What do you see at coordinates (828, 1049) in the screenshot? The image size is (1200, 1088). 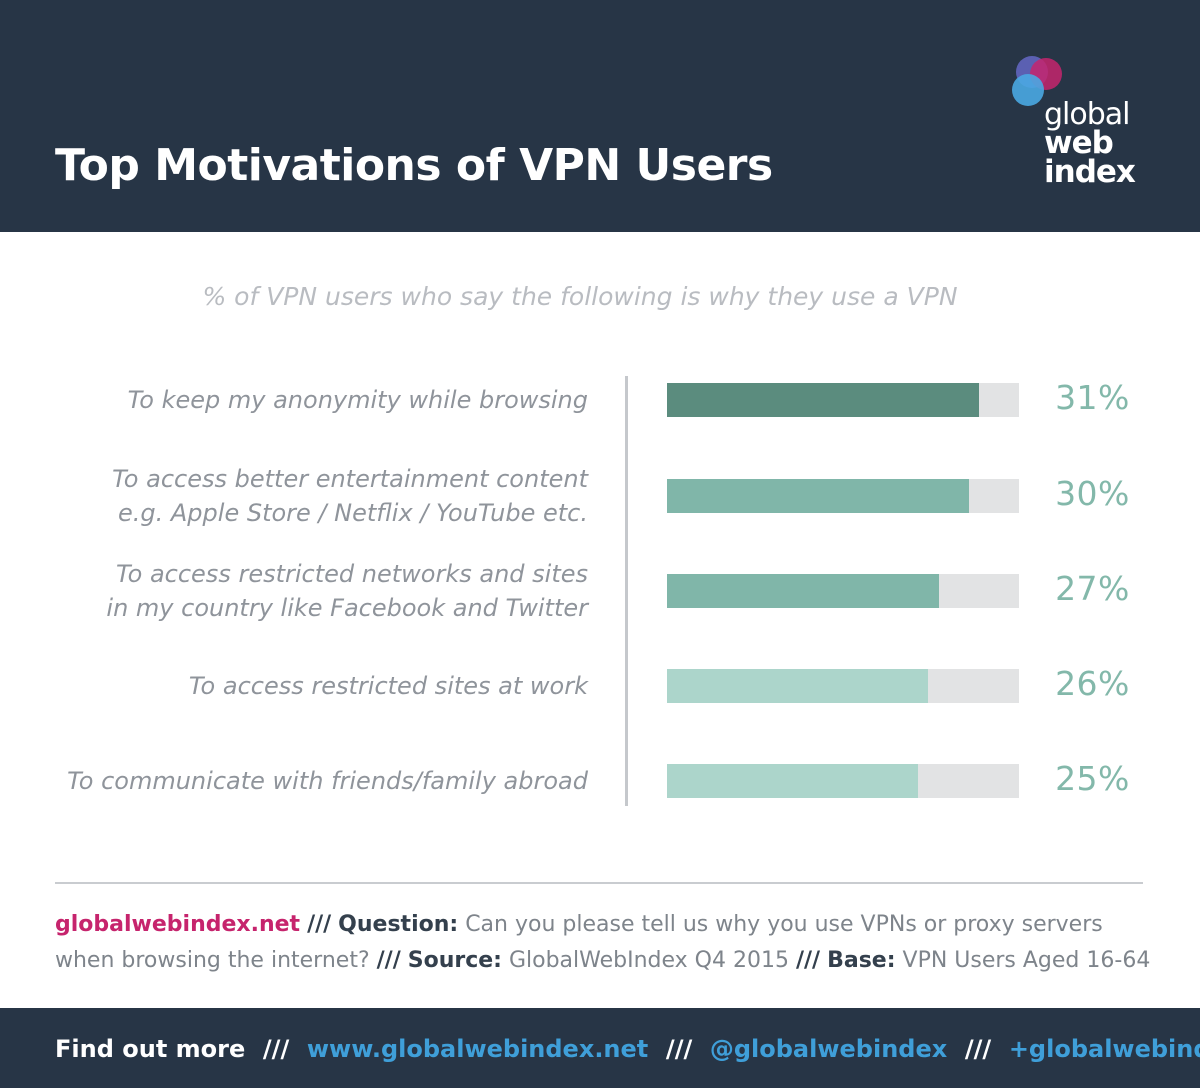 I see `twitter-link: @globalwebindex` at bounding box center [828, 1049].